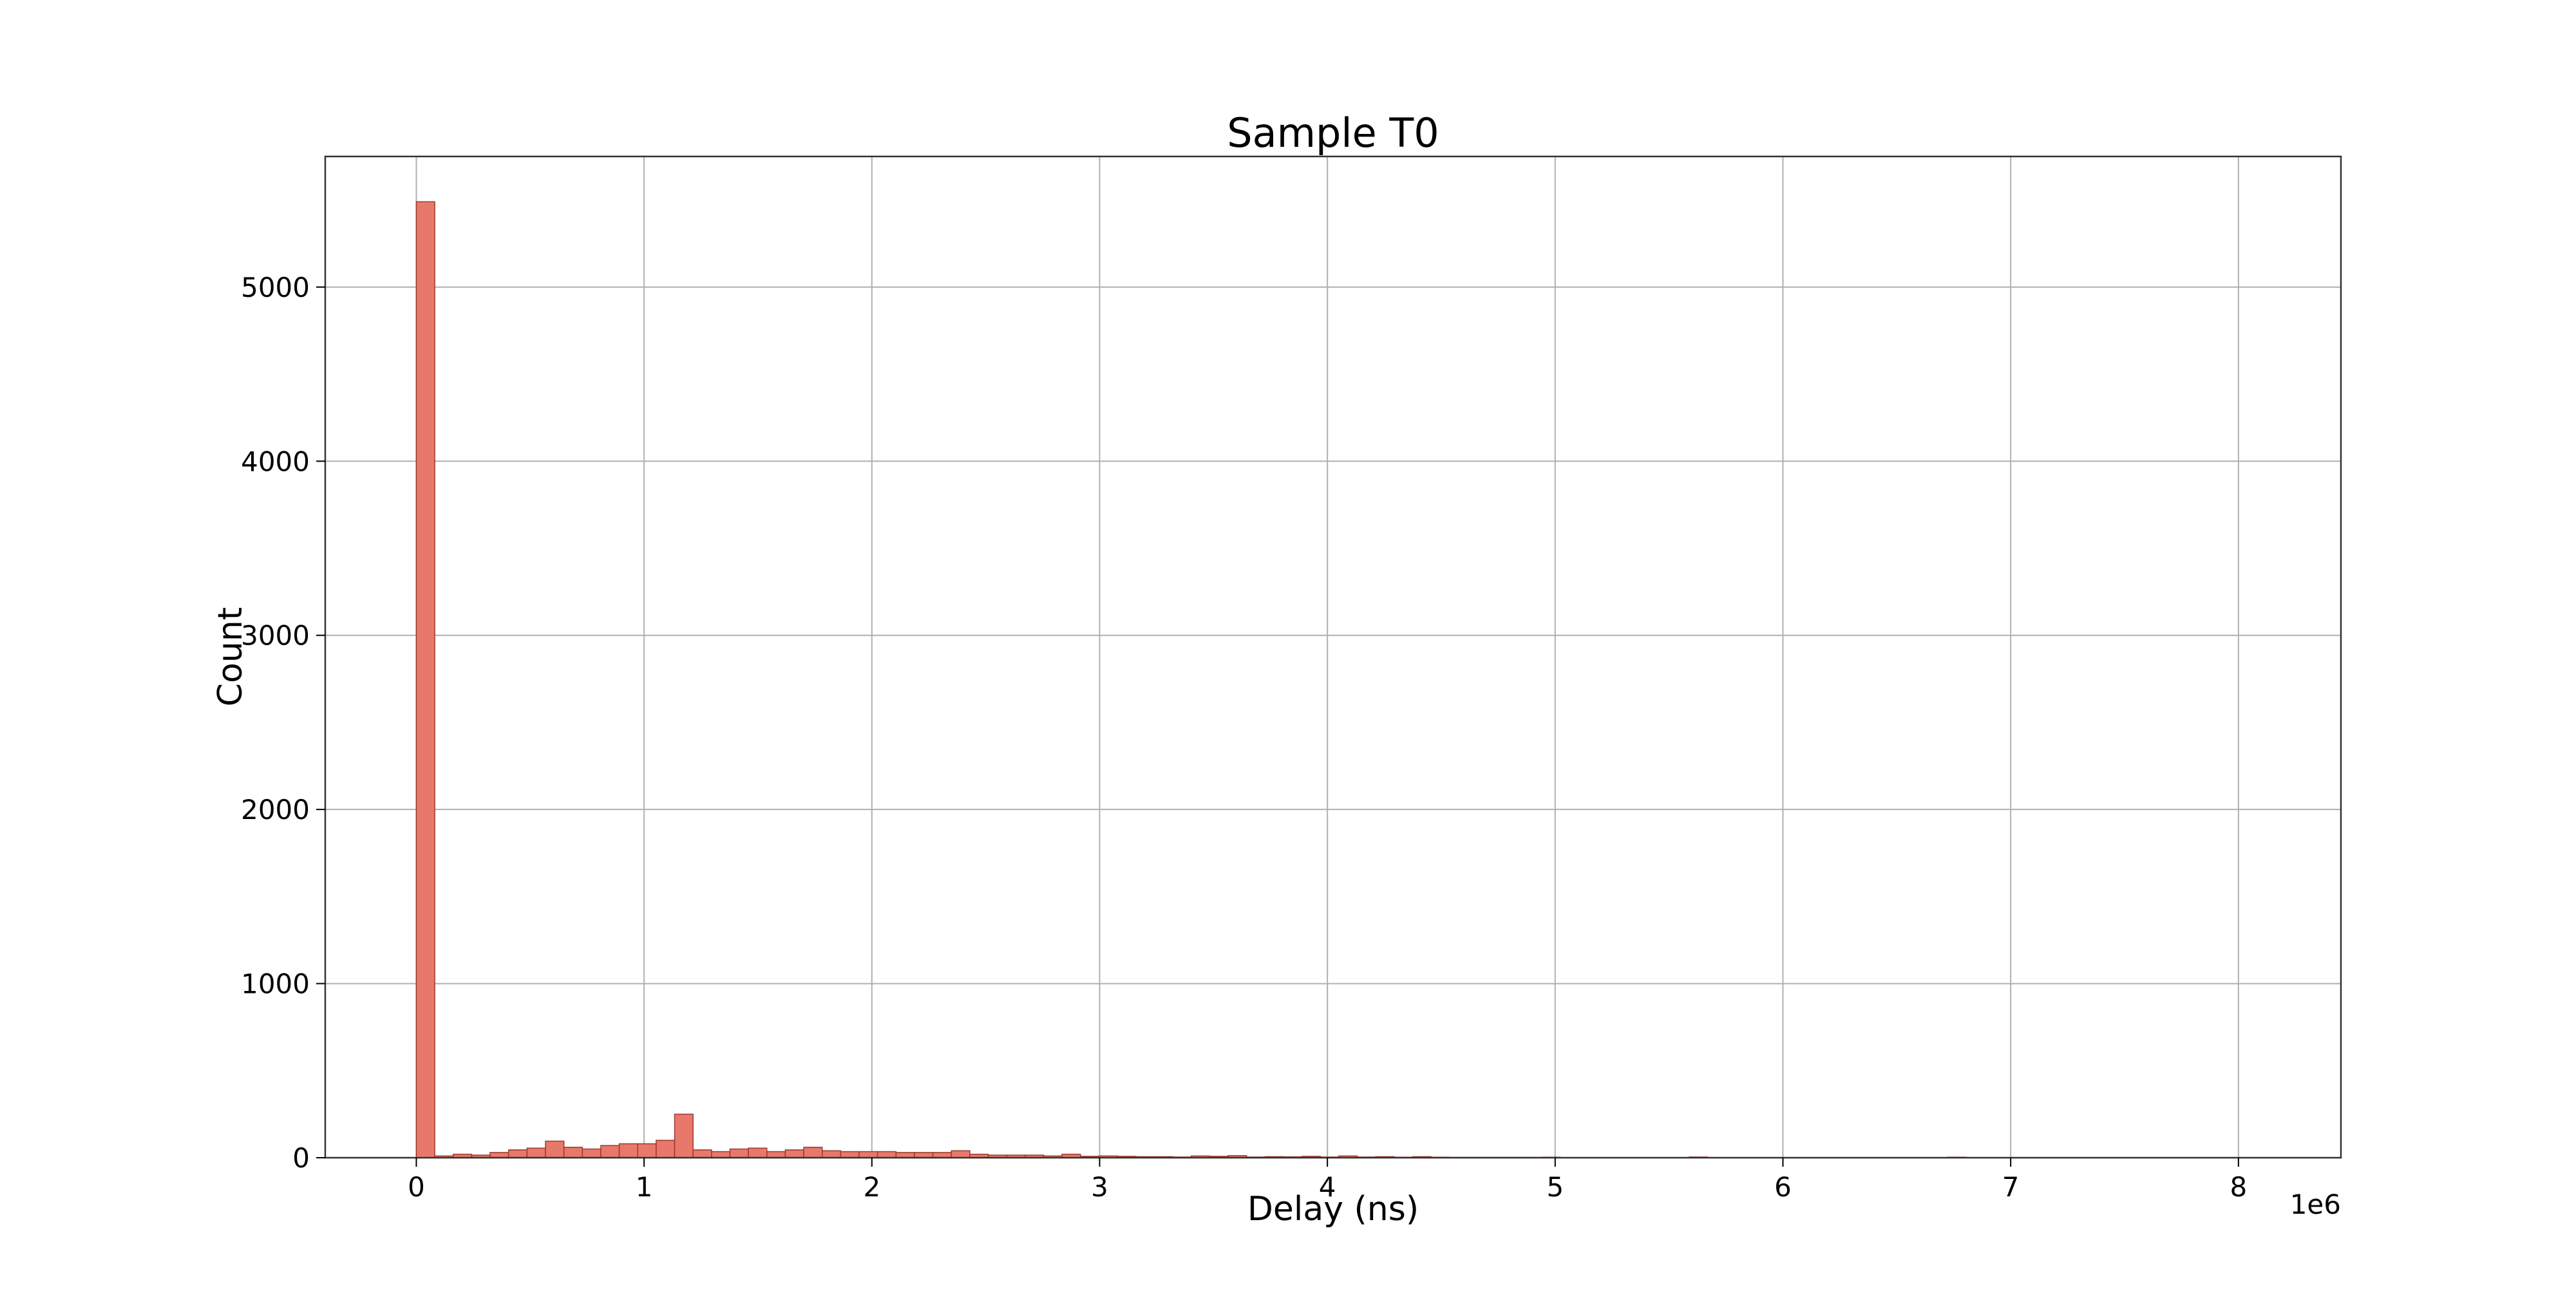 The width and height of the screenshot is (2576, 1291). Describe the element at coordinates (644, 1187) in the screenshot. I see `x-tick-label: 1` at that location.